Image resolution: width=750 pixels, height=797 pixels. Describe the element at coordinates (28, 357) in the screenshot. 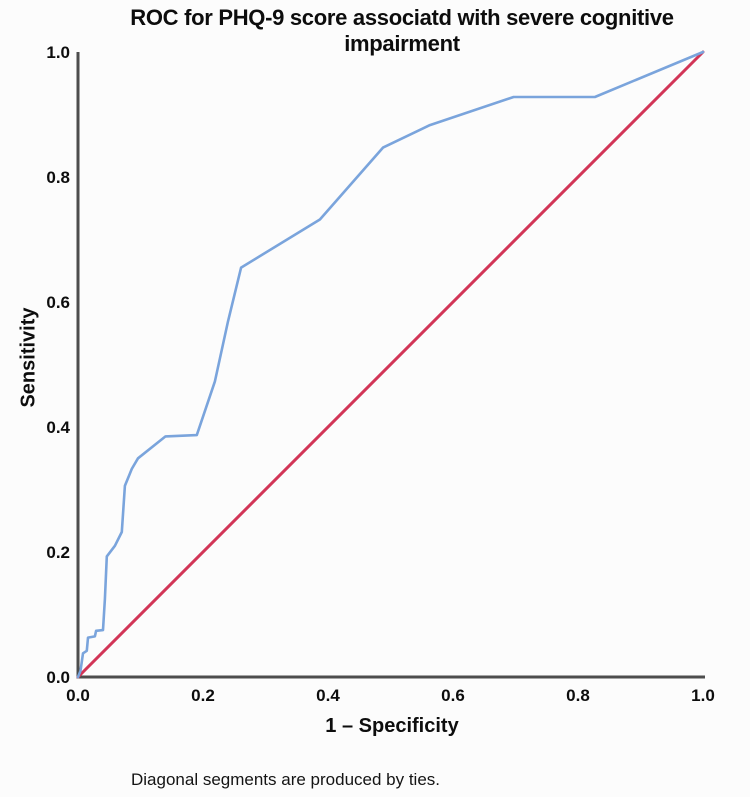

I see `y-axis-title: Sensitivity` at that location.